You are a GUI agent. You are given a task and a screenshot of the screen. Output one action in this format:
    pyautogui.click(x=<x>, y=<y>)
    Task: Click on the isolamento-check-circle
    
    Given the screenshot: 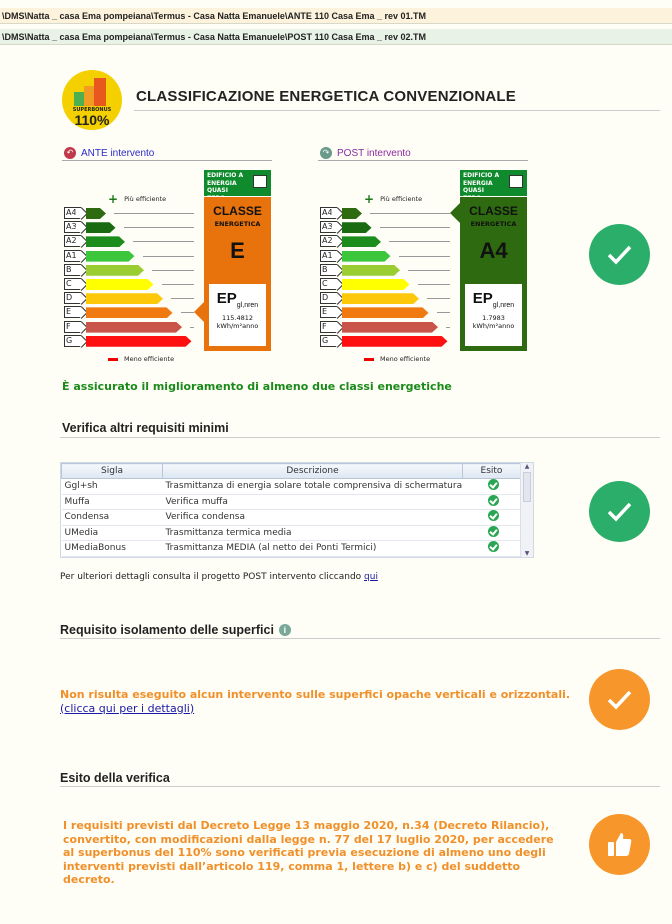 What is the action you would take?
    pyautogui.click(x=619, y=699)
    